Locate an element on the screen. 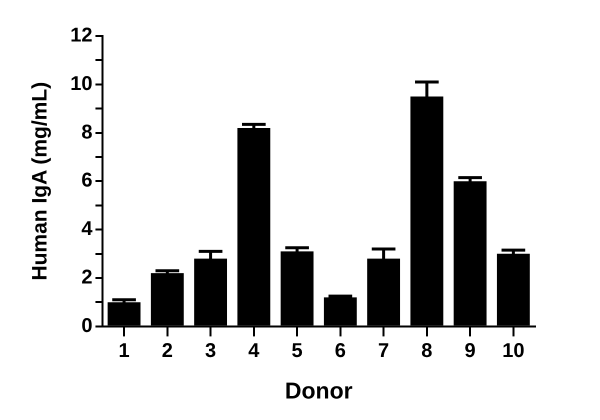 The height and width of the screenshot is (420, 600). y-tick-label: 2 is located at coordinates (86, 277).